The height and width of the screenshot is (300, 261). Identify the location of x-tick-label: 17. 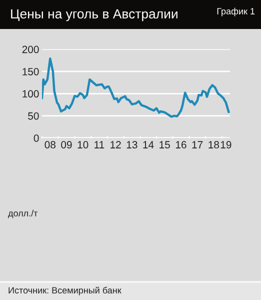
(197, 144).